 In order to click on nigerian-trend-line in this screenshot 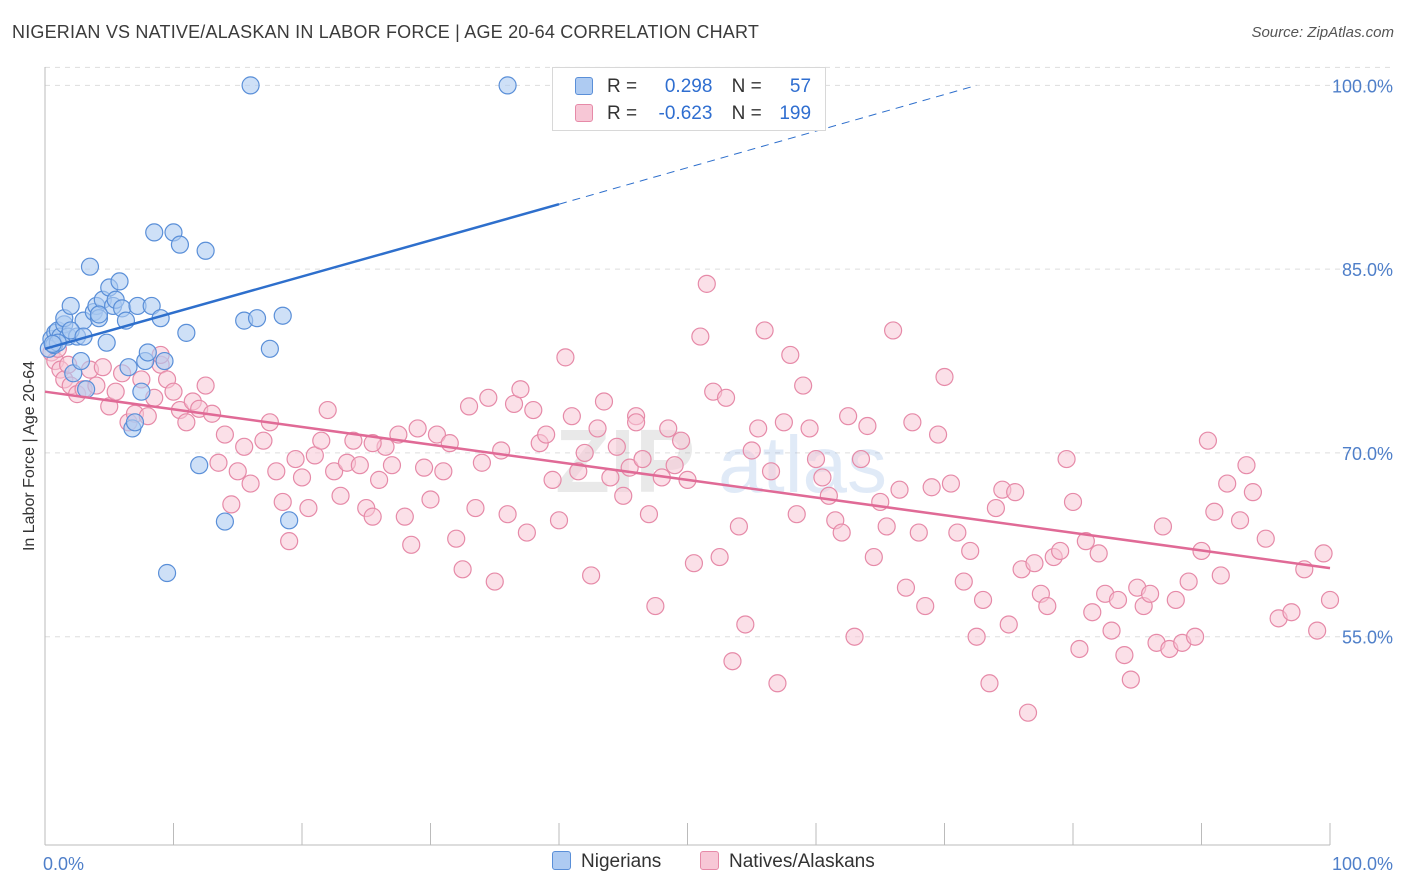, I will do `click(302, 276)`.